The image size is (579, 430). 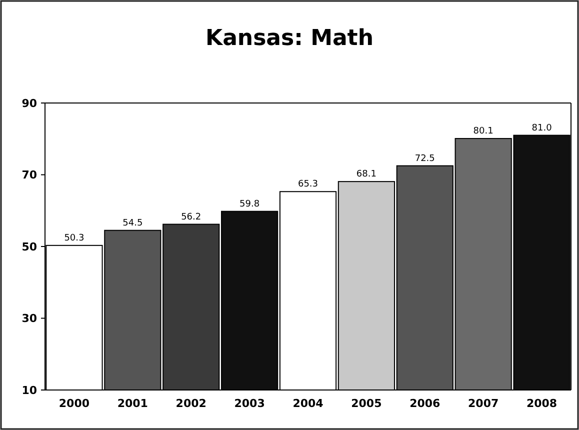 What do you see at coordinates (250, 204) in the screenshot?
I see `data-label: 59.8` at bounding box center [250, 204].